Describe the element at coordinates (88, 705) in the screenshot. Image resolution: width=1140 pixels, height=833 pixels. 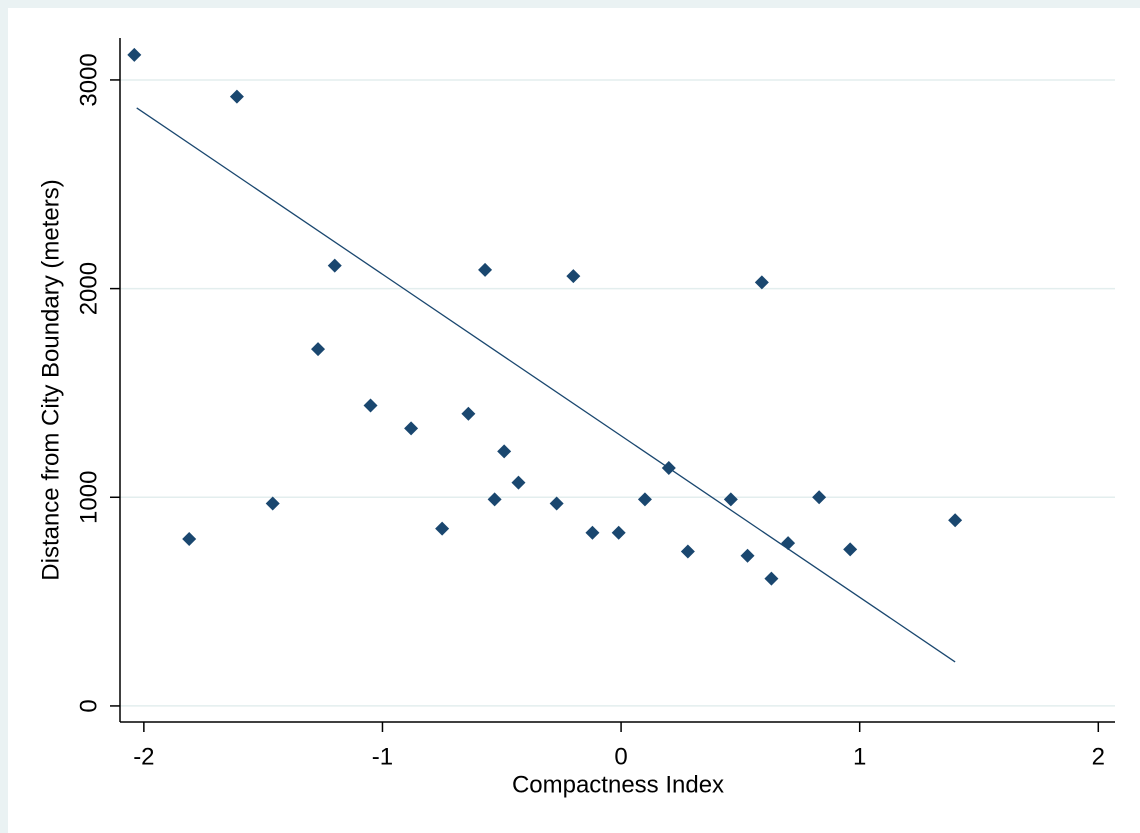
I see `y-tick-label: 0` at that location.